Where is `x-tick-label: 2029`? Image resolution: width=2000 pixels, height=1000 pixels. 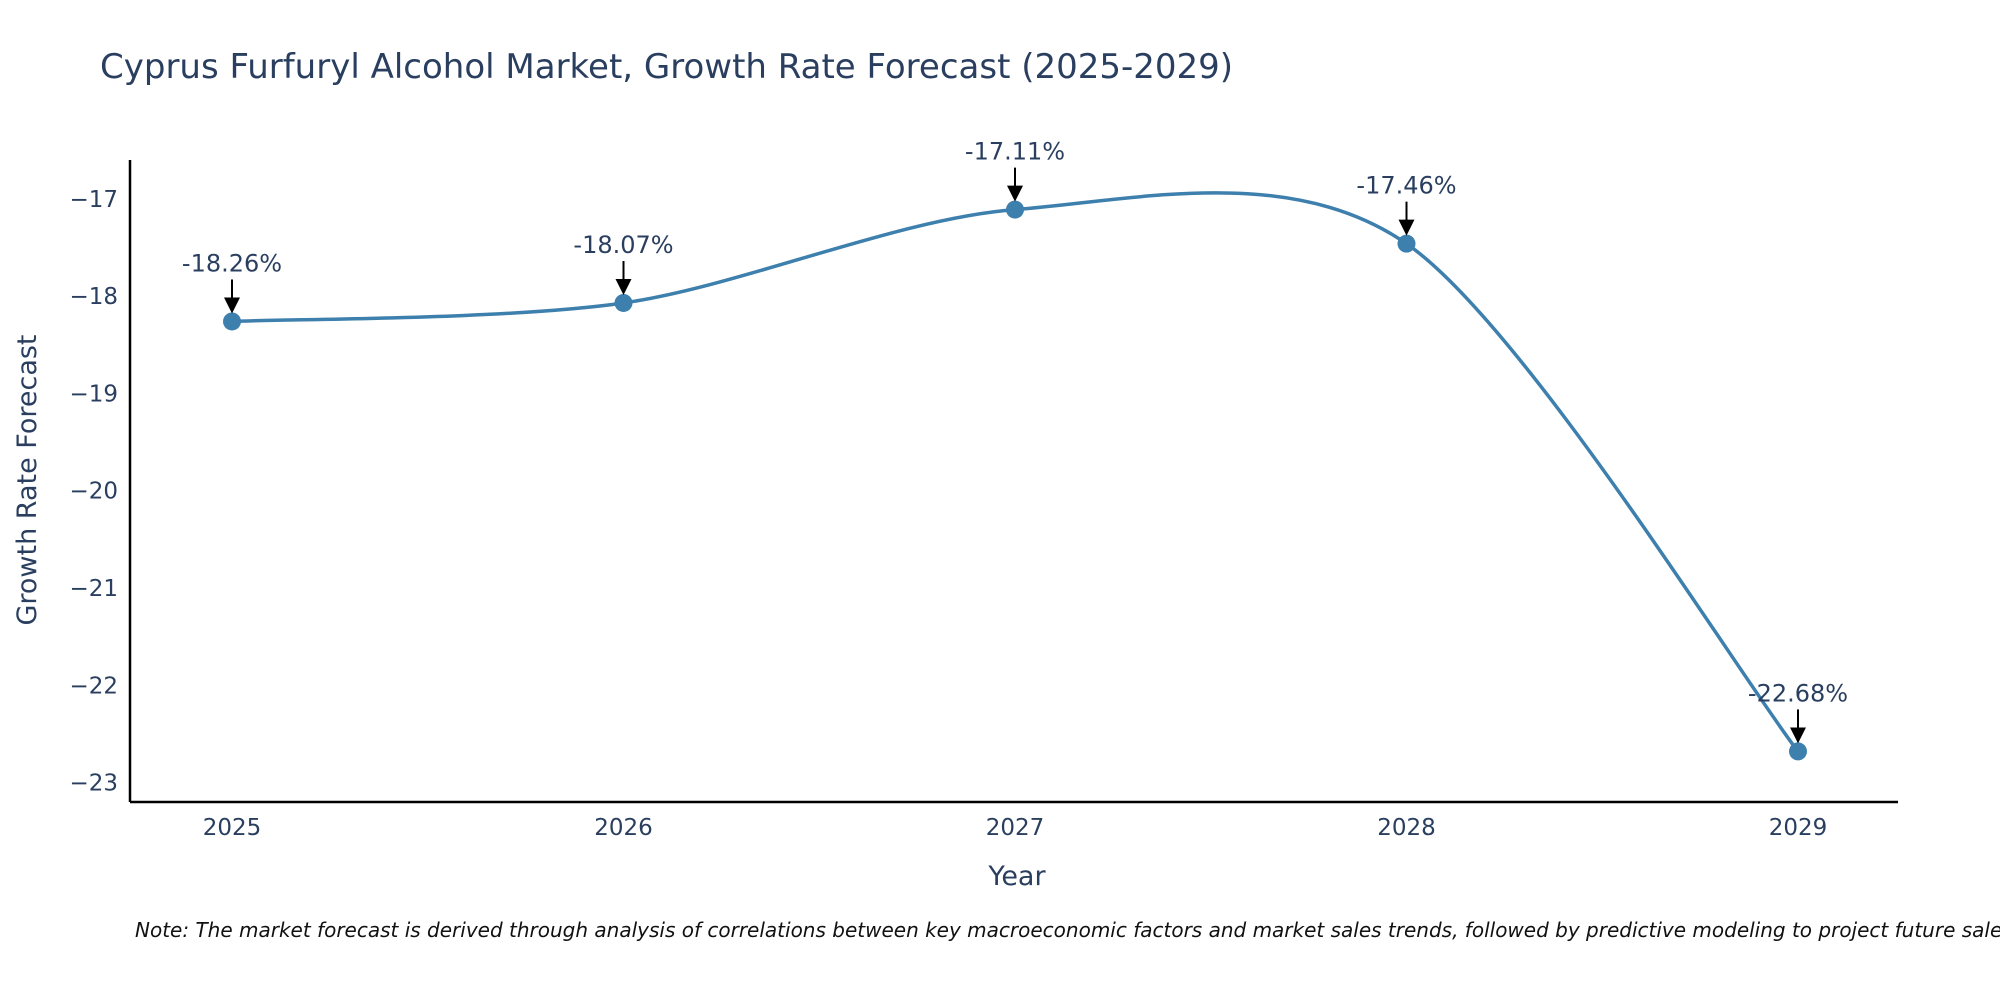
x-tick-label: 2029 is located at coordinates (1798, 828).